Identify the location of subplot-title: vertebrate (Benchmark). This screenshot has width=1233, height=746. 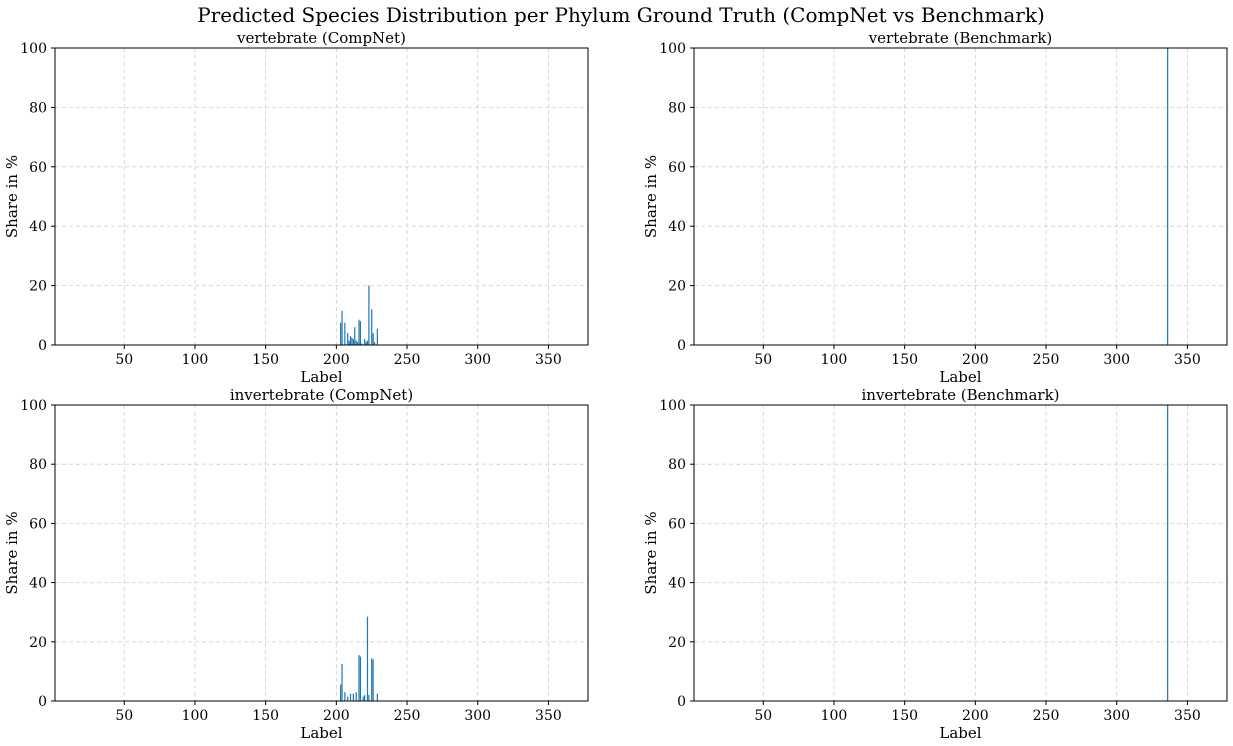
(960, 38).